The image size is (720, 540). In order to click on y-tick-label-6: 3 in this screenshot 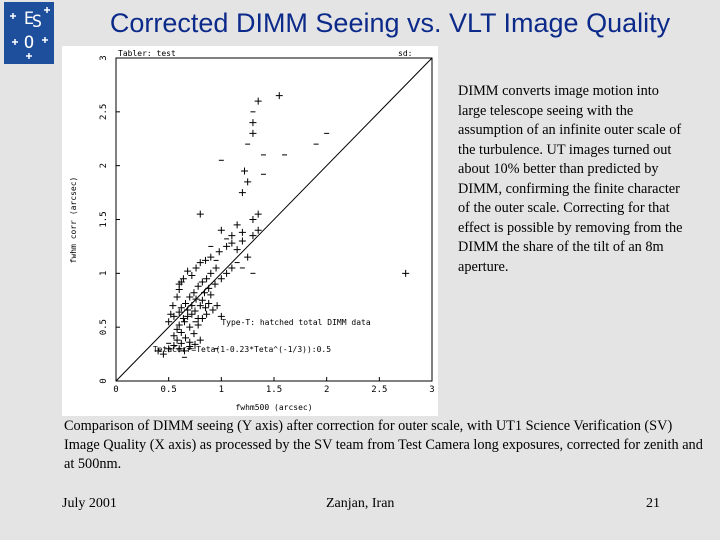, I will do `click(104, 57)`.